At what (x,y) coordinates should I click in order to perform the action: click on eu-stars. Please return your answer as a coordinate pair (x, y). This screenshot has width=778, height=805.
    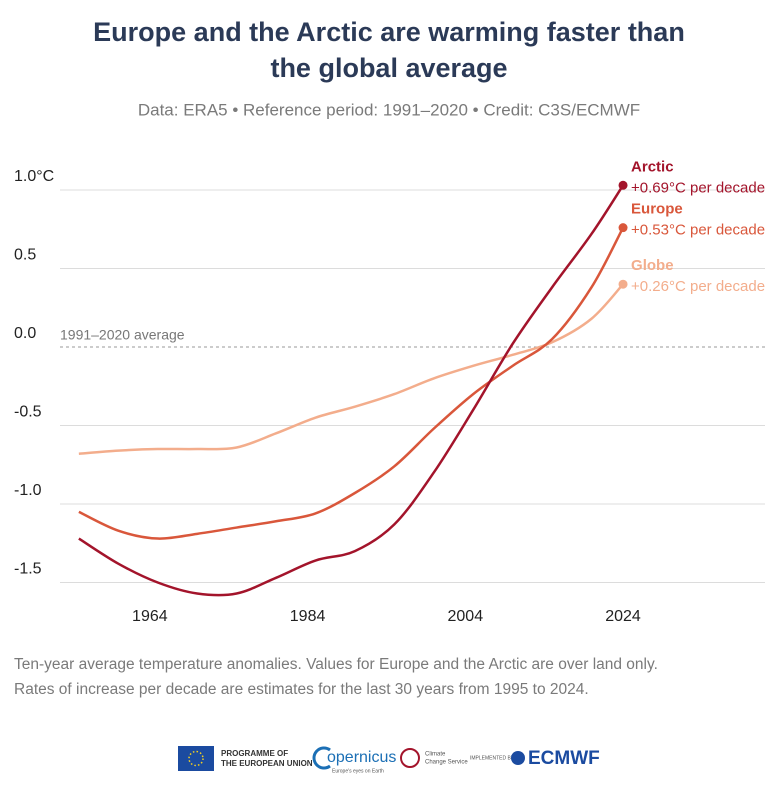
    Looking at the image, I should click on (196, 758).